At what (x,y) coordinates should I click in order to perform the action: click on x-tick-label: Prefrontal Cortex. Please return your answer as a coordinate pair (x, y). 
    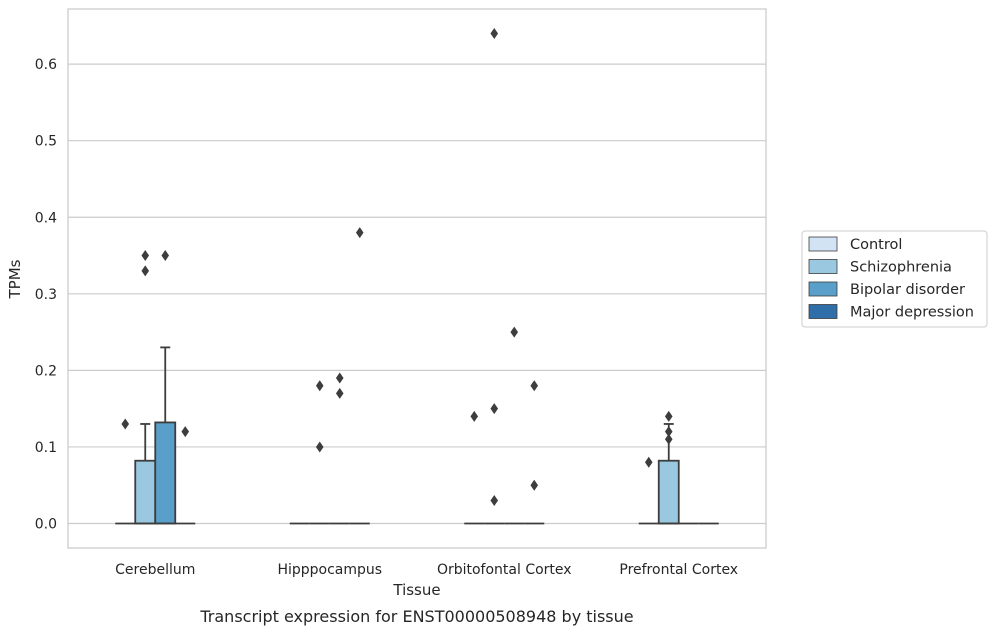
    Looking at the image, I should click on (678, 570).